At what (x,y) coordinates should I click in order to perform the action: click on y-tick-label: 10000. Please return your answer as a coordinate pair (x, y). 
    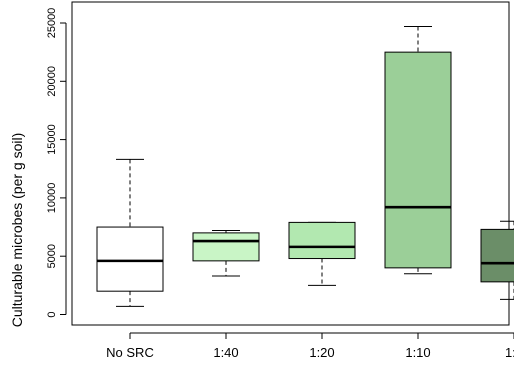
    Looking at the image, I should click on (52, 198).